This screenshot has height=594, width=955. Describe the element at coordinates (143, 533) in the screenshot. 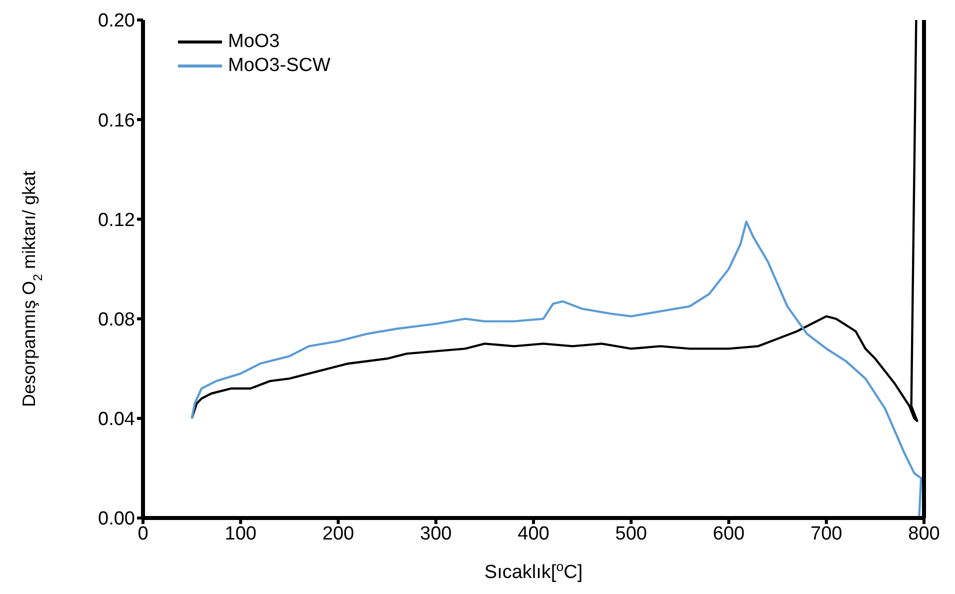

I see `x-tick-label: 0` at that location.